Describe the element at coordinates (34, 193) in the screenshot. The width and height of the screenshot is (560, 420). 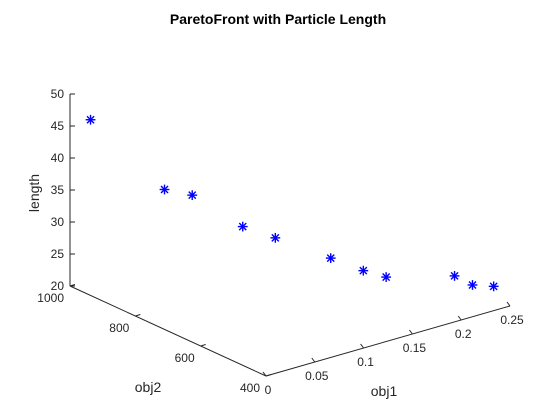
I see `z-axis-label: length` at that location.